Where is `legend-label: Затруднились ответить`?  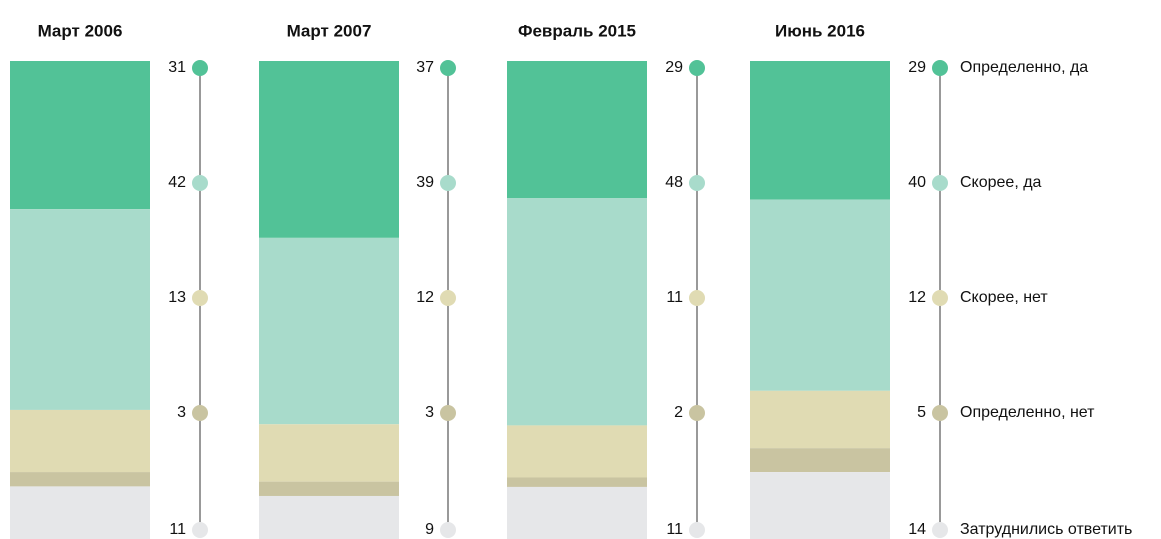
legend-label: Затруднились ответить is located at coordinates (1046, 529).